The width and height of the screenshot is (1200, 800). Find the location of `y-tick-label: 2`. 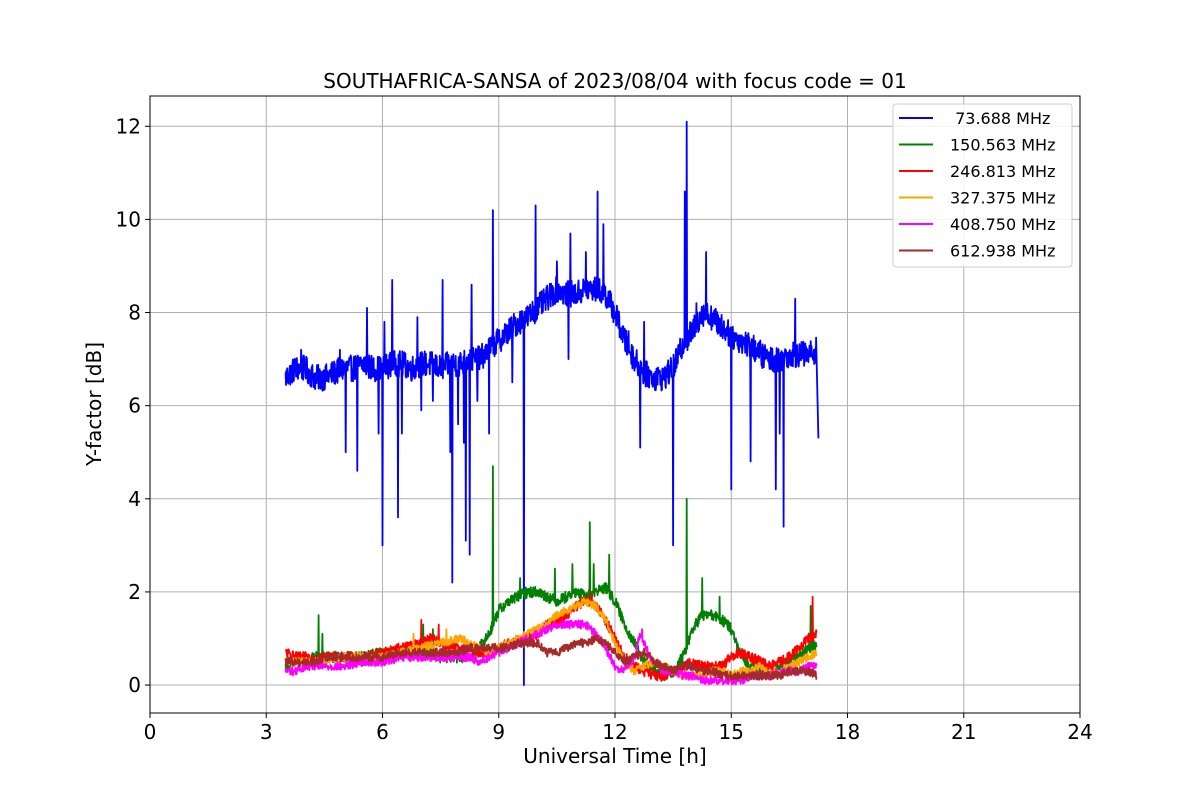

y-tick-label: 2 is located at coordinates (134, 592).